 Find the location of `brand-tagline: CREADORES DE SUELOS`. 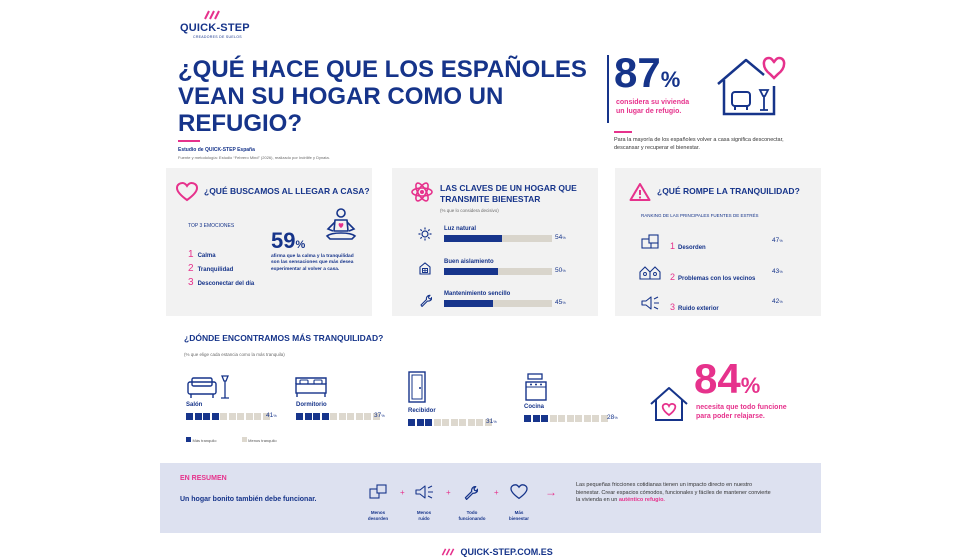

brand-tagline: CREADORES DE SUELOS is located at coordinates (217, 37).